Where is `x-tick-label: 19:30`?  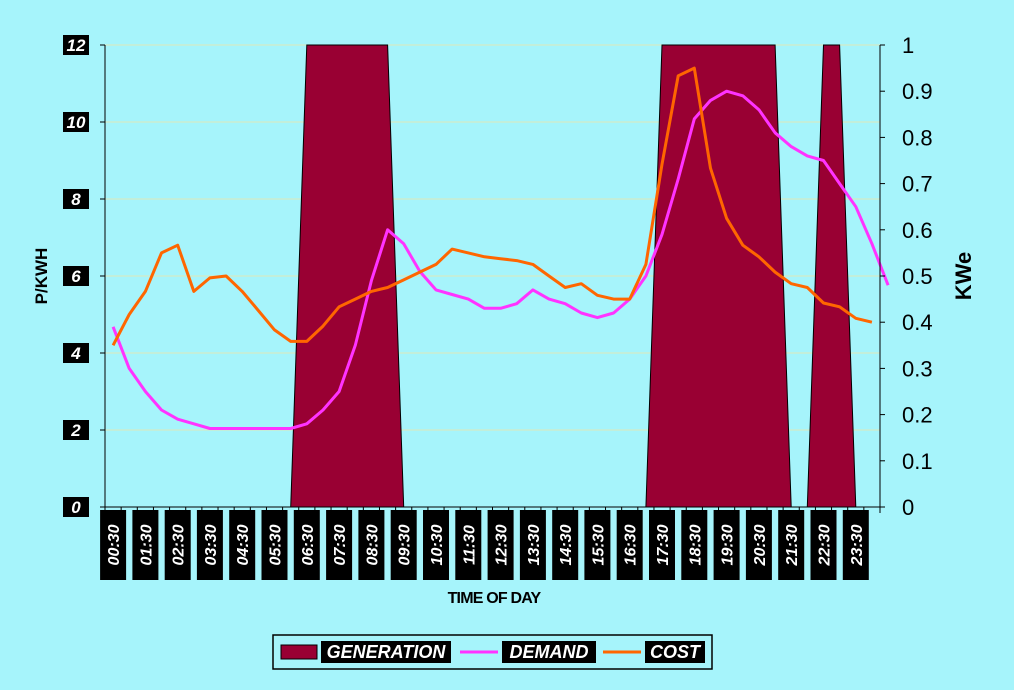
x-tick-label: 19:30 is located at coordinates (728, 544).